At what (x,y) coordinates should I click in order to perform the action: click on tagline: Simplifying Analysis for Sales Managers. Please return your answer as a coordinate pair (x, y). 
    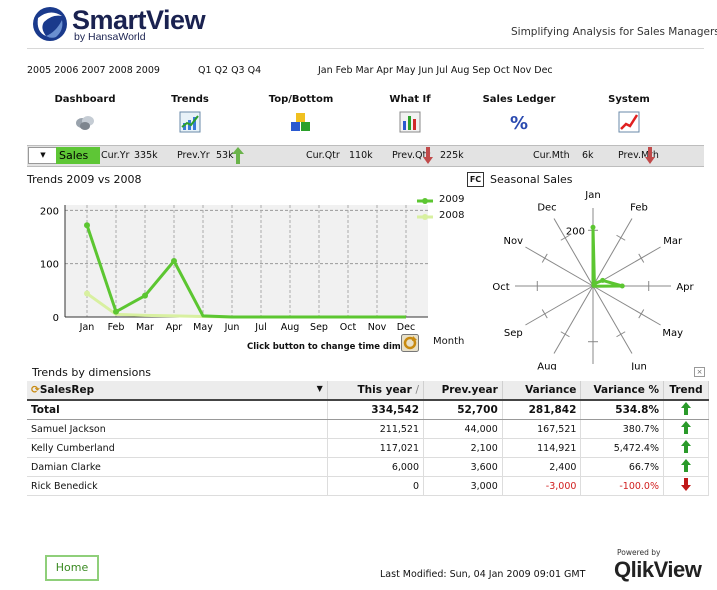
    Looking at the image, I should click on (614, 32).